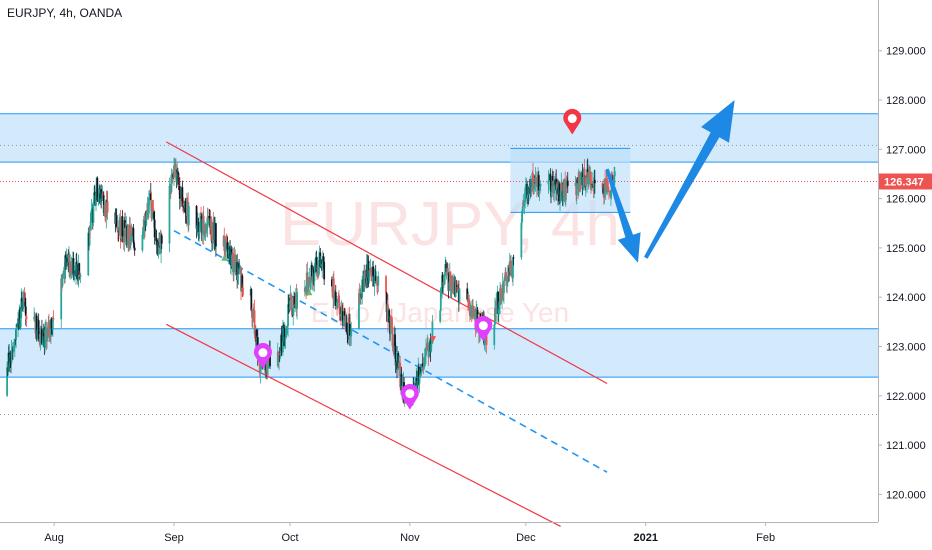 The height and width of the screenshot is (550, 932). What do you see at coordinates (645, 538) in the screenshot?
I see `x-tick-label: 2021` at bounding box center [645, 538].